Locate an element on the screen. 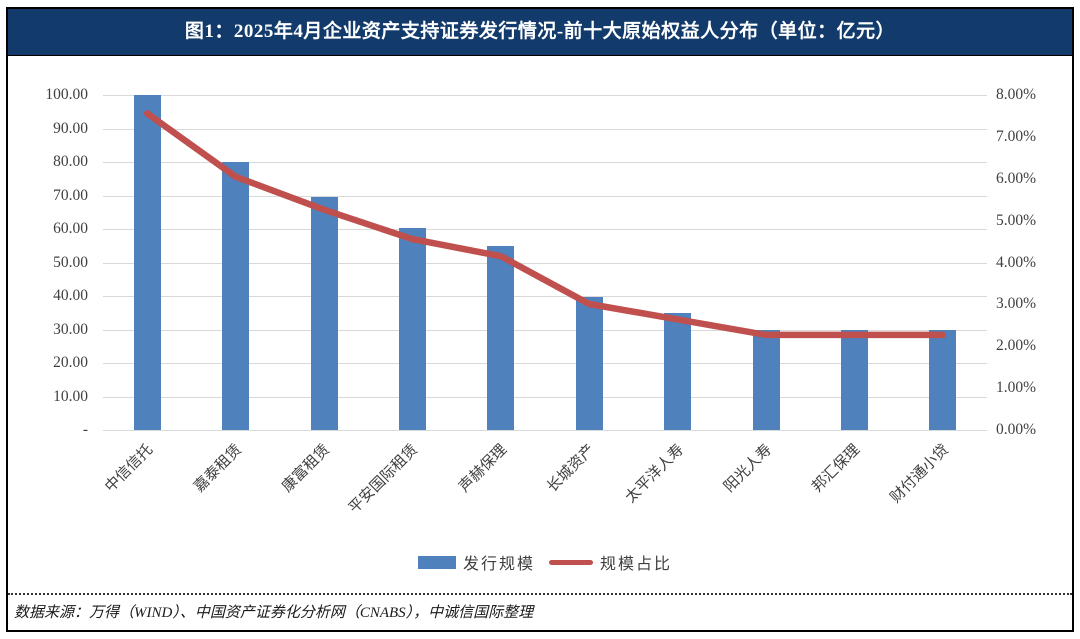 Image resolution: width=1080 pixels, height=639 pixels. bar-swatch-icon is located at coordinates (436, 562).